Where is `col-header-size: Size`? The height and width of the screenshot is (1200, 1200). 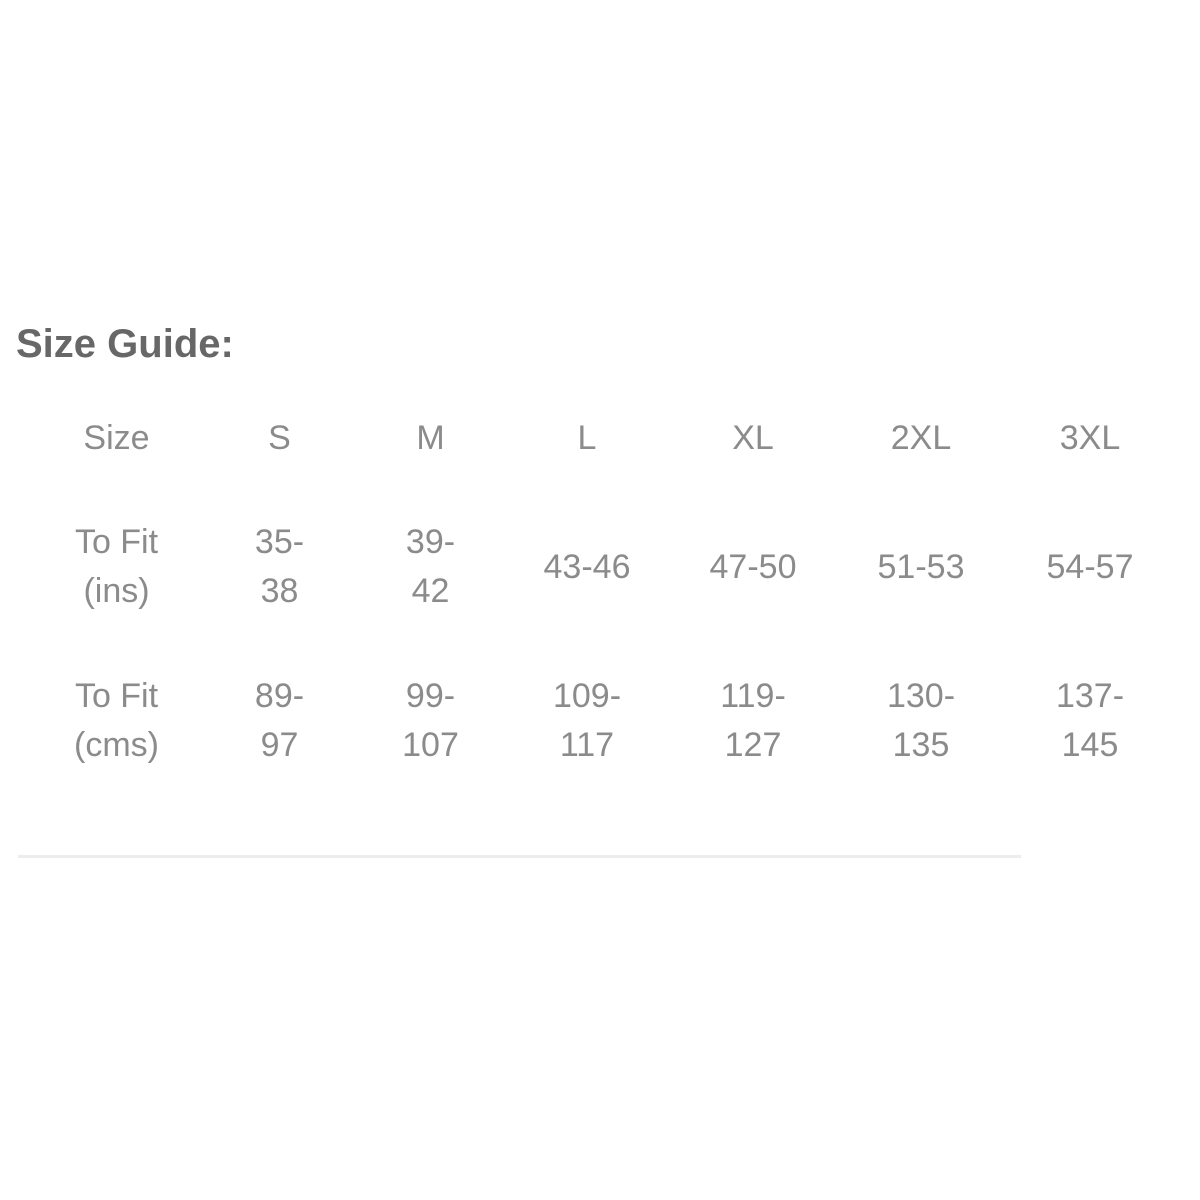 col-header-size: Size is located at coordinates (116, 437).